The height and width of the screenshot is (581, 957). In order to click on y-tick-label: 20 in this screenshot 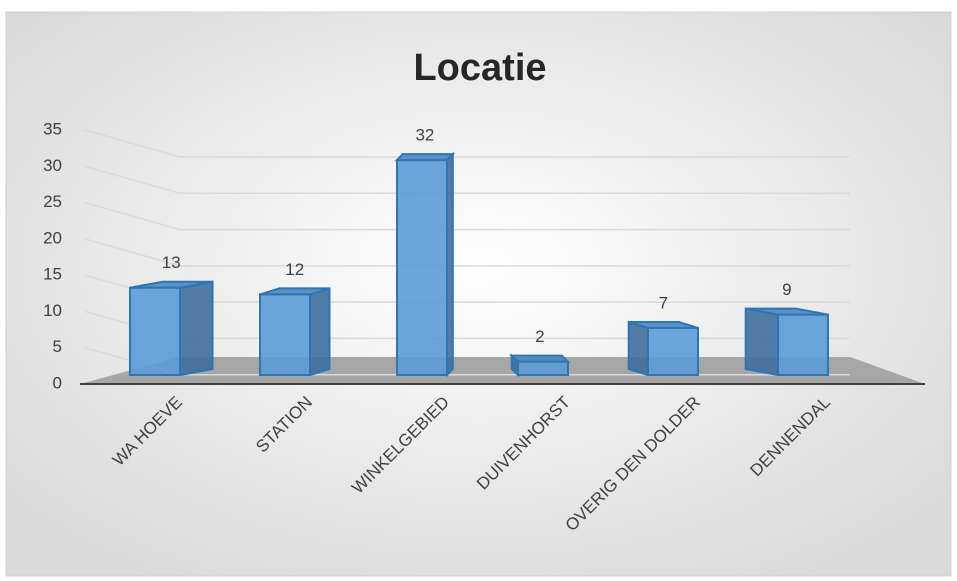, I will do `click(52, 237)`.